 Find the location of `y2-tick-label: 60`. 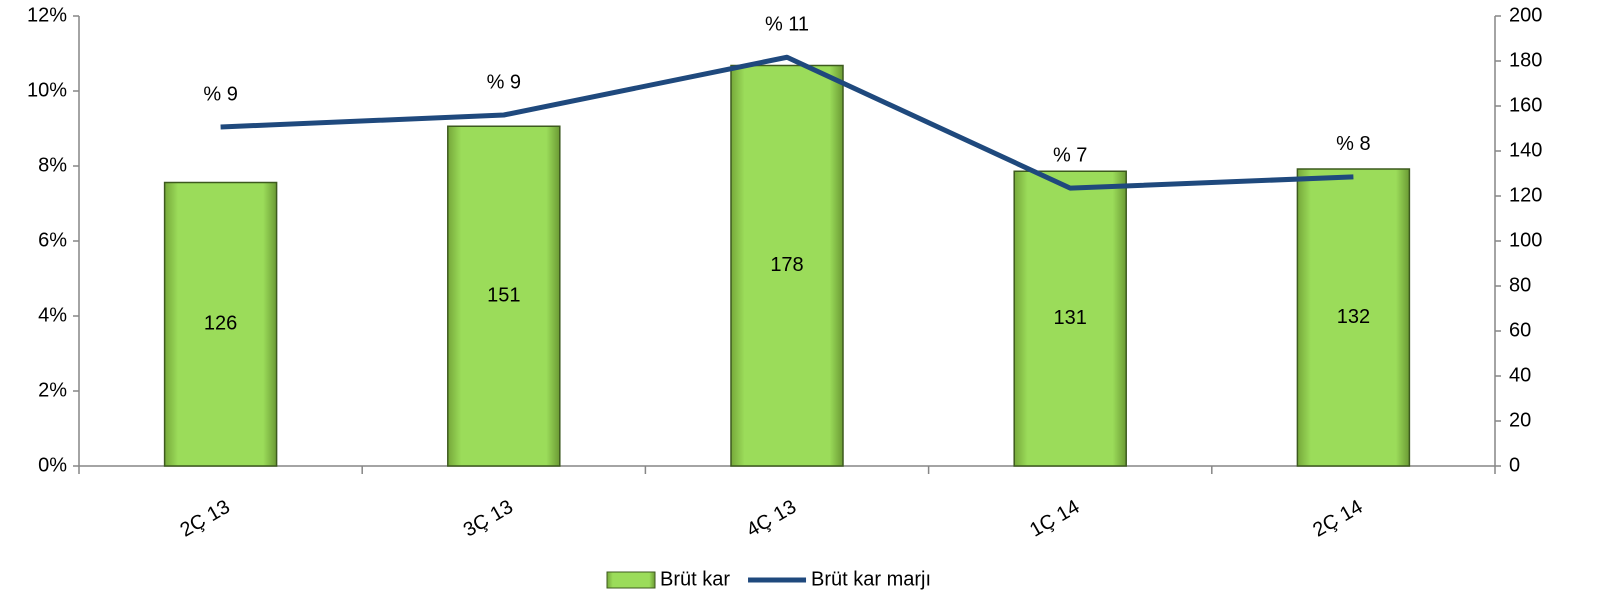

y2-tick-label: 60 is located at coordinates (1520, 330).